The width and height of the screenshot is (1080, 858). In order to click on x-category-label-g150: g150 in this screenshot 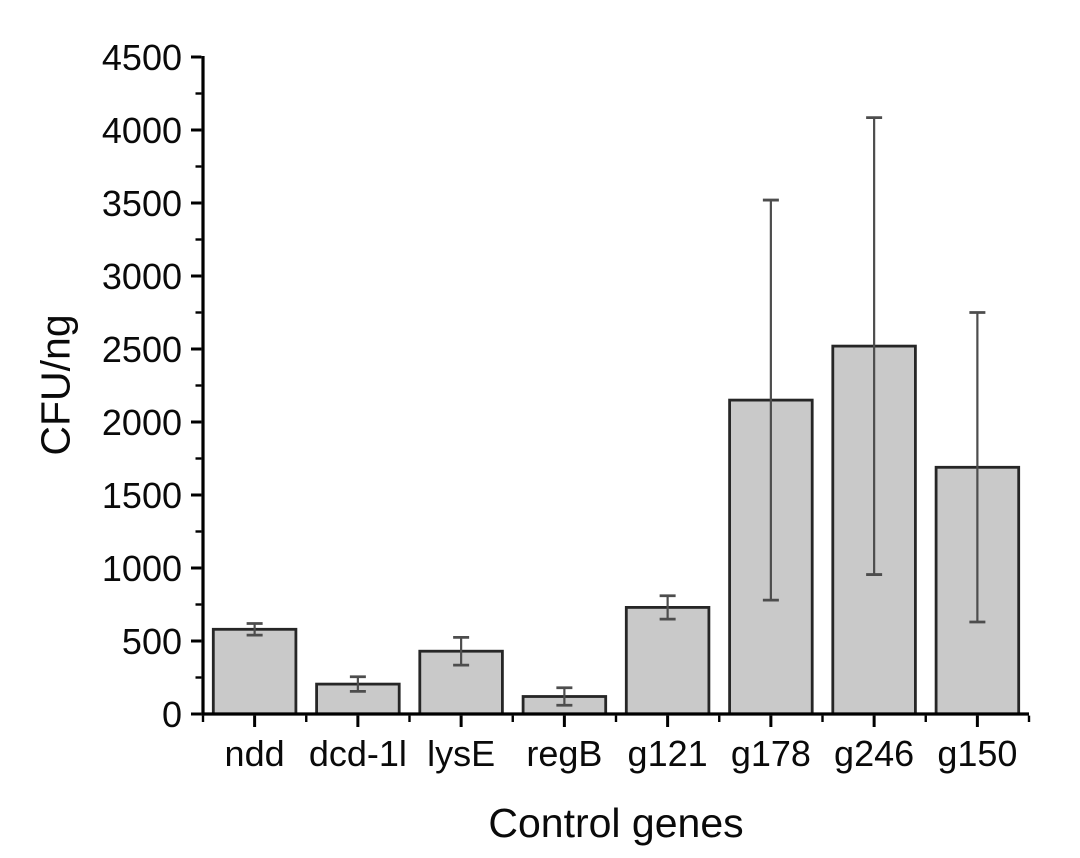, I will do `click(977, 753)`.